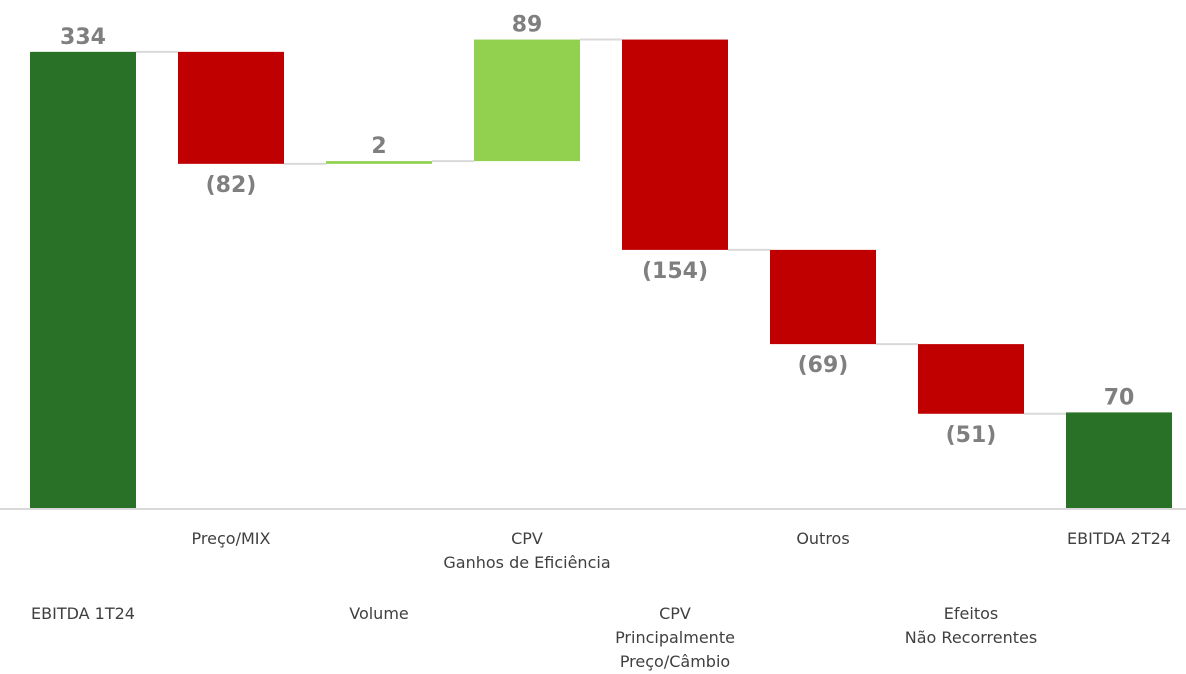  Describe the element at coordinates (675, 271) in the screenshot. I see `value-label: (154)` at that location.